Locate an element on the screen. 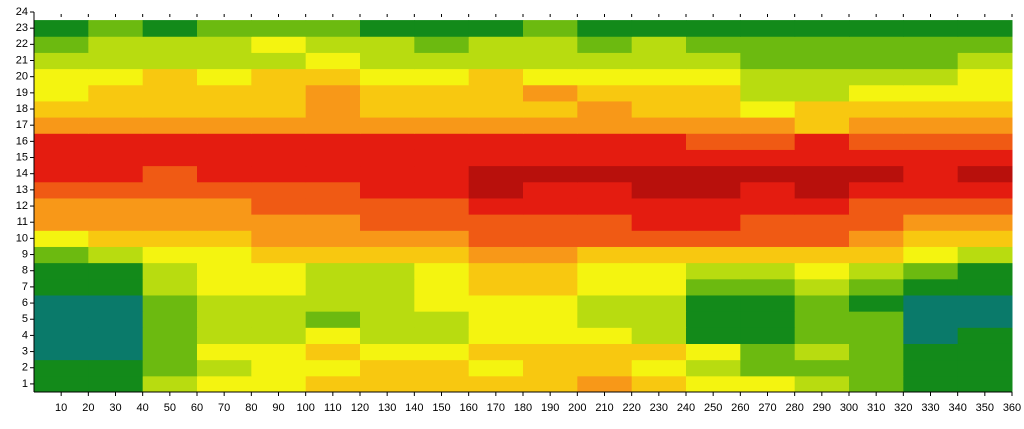 The height and width of the screenshot is (429, 1024). x-tick-label: 350 is located at coordinates (985, 408).